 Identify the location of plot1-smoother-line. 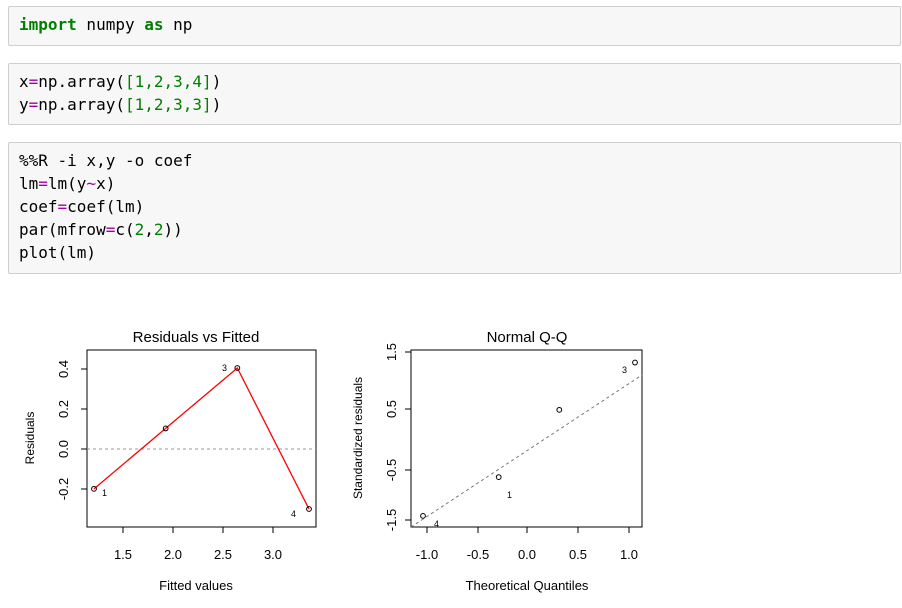
(201, 438).